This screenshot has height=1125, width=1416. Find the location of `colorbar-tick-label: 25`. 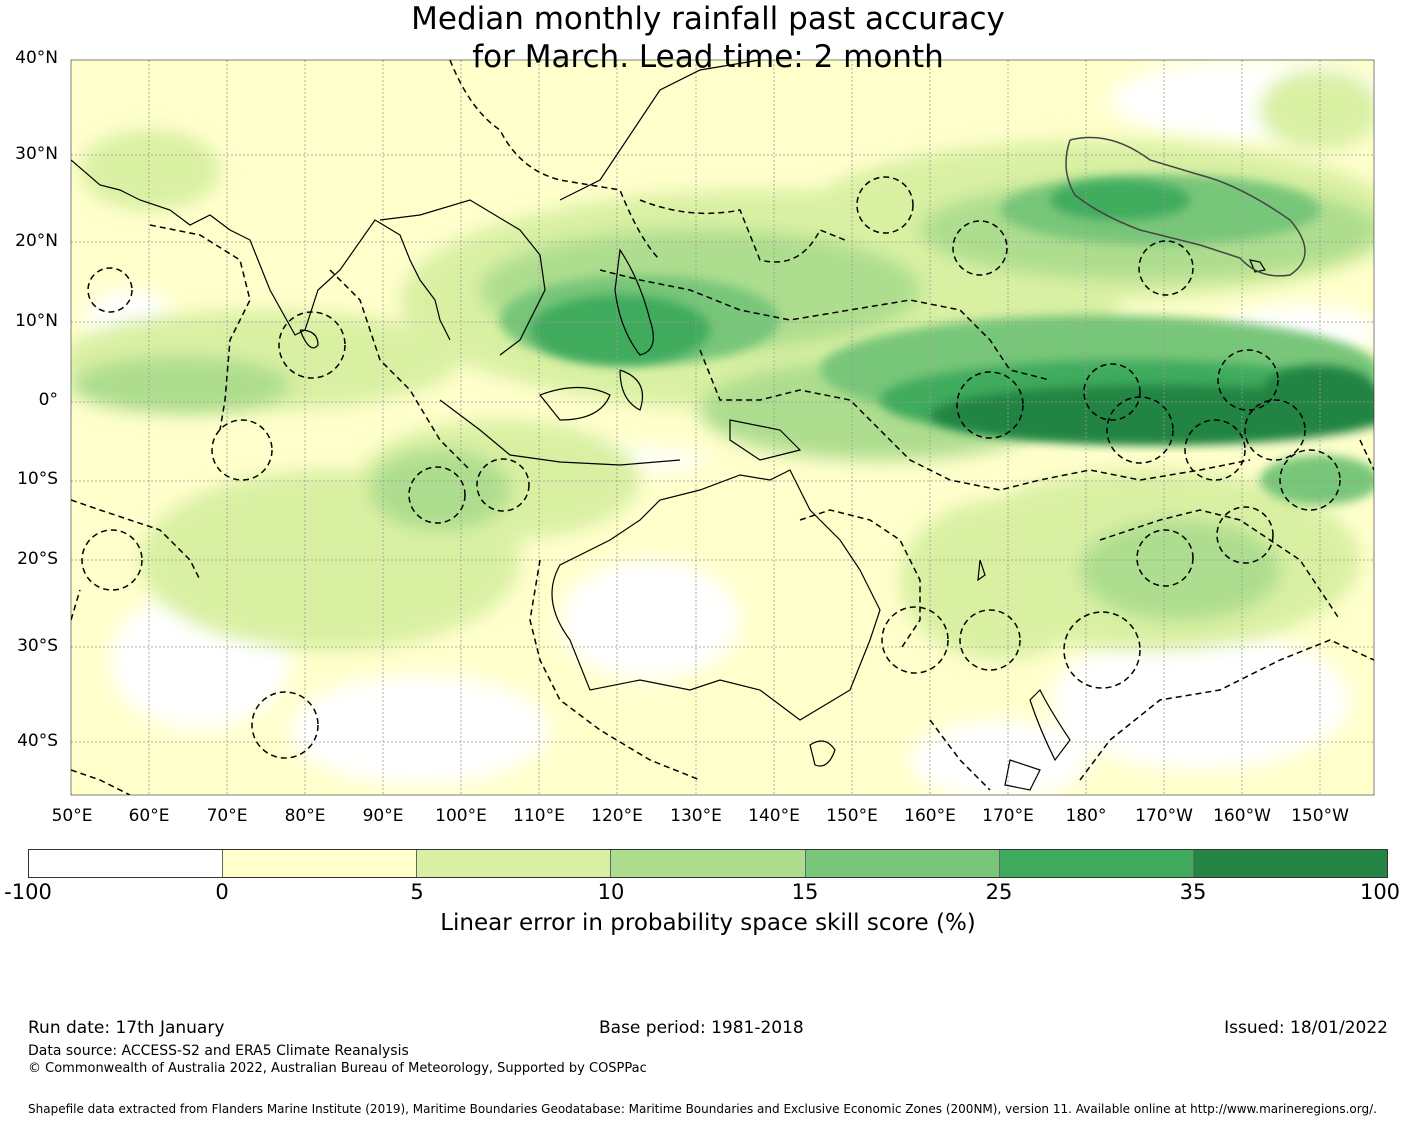

colorbar-tick-label: 25 is located at coordinates (999, 892).